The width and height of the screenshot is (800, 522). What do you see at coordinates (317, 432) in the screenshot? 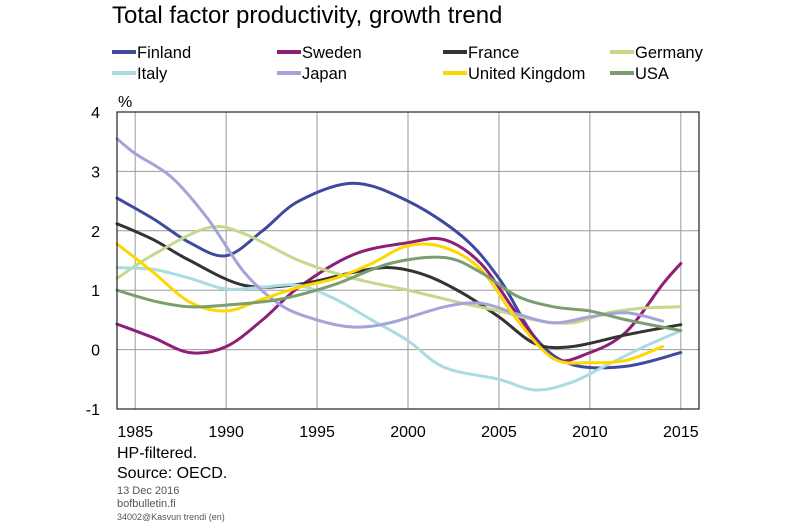
I see `x-tick-label: 1995` at bounding box center [317, 432].